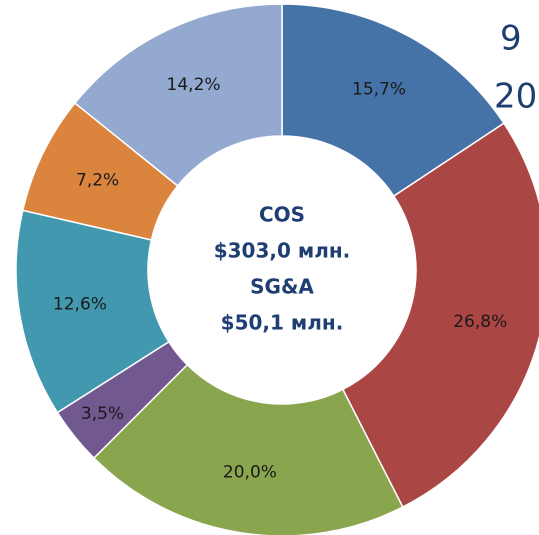 Image resolution: width=539 pixels, height=535 pixels. What do you see at coordinates (480, 322) in the screenshot?
I see `data-label: 26,8%` at bounding box center [480, 322].